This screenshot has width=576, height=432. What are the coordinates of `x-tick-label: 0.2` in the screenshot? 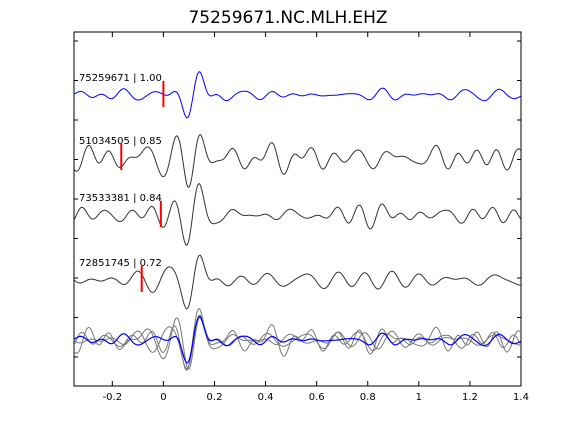 It's located at (215, 397).